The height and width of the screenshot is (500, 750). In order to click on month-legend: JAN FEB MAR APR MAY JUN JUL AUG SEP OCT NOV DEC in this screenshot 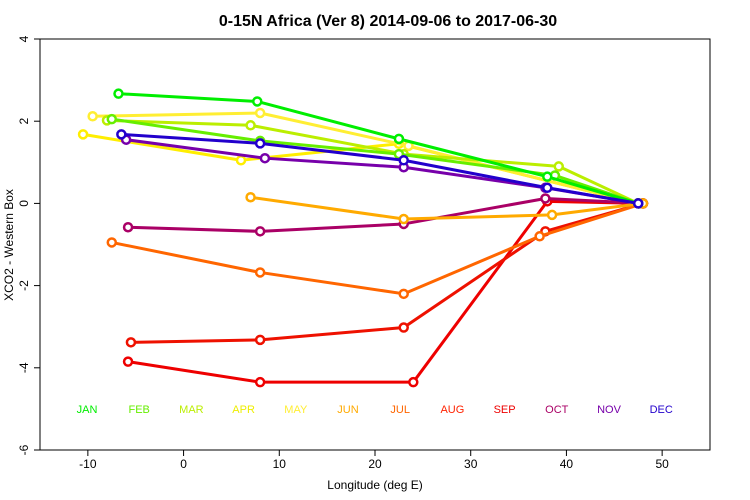, I will do `click(375, 410)`.